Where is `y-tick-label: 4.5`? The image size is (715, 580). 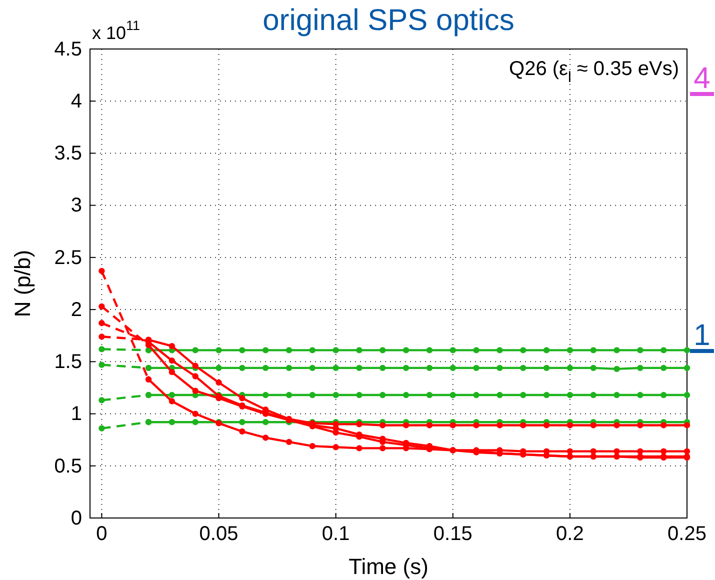
y-tick-label: 4.5 is located at coordinates (68, 49).